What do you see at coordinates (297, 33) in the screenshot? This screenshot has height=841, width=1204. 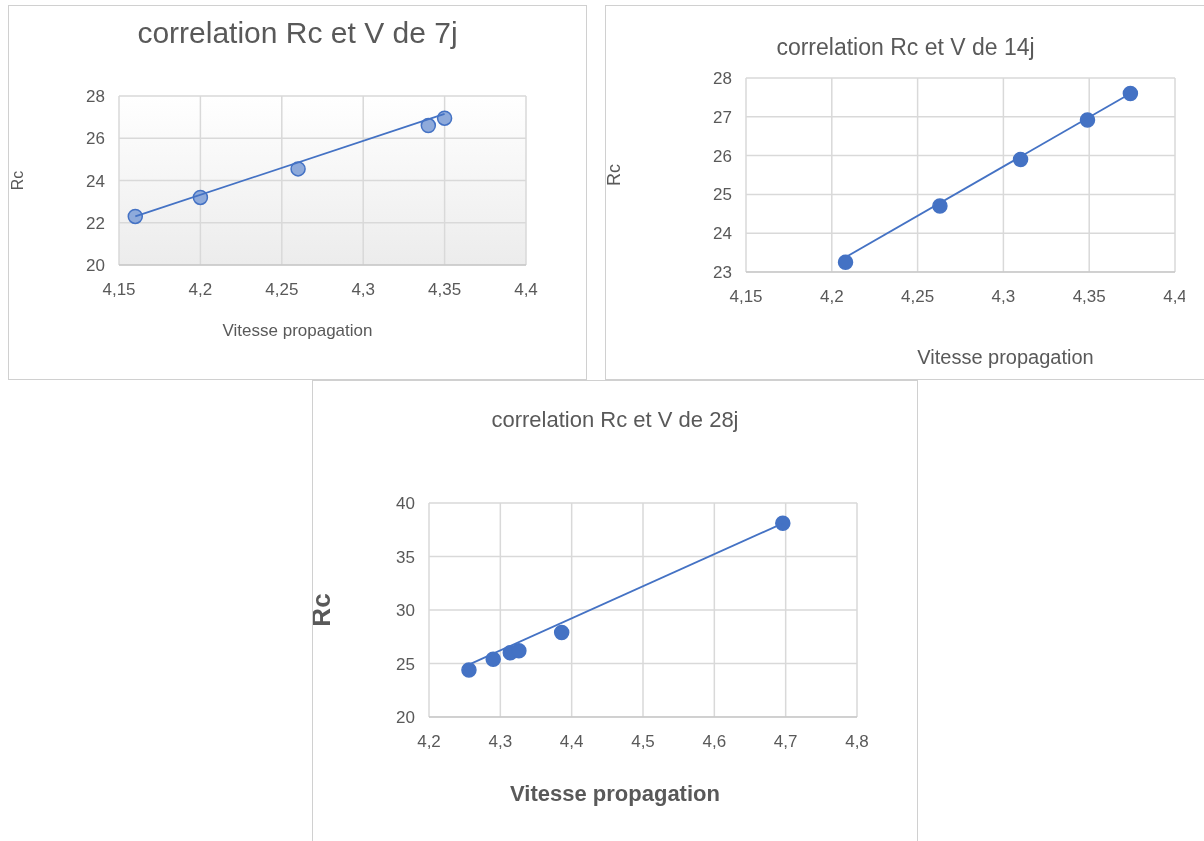 I see `chart-title: correlation Rc et V de 7j` at bounding box center [297, 33].